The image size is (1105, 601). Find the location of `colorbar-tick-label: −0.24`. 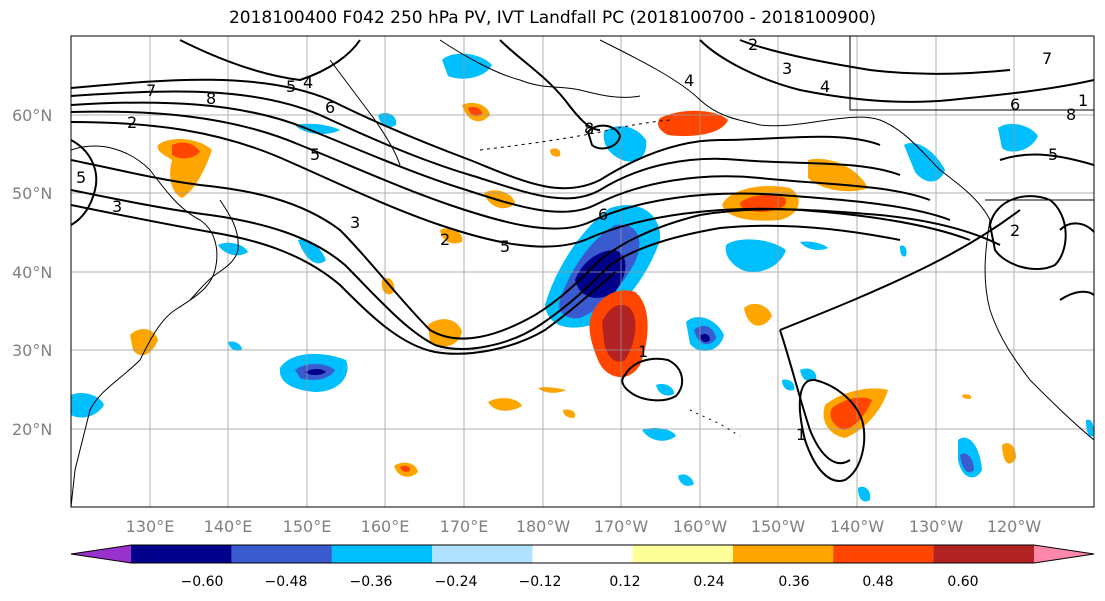

colorbar-tick-label: −0.24 is located at coordinates (456, 582).